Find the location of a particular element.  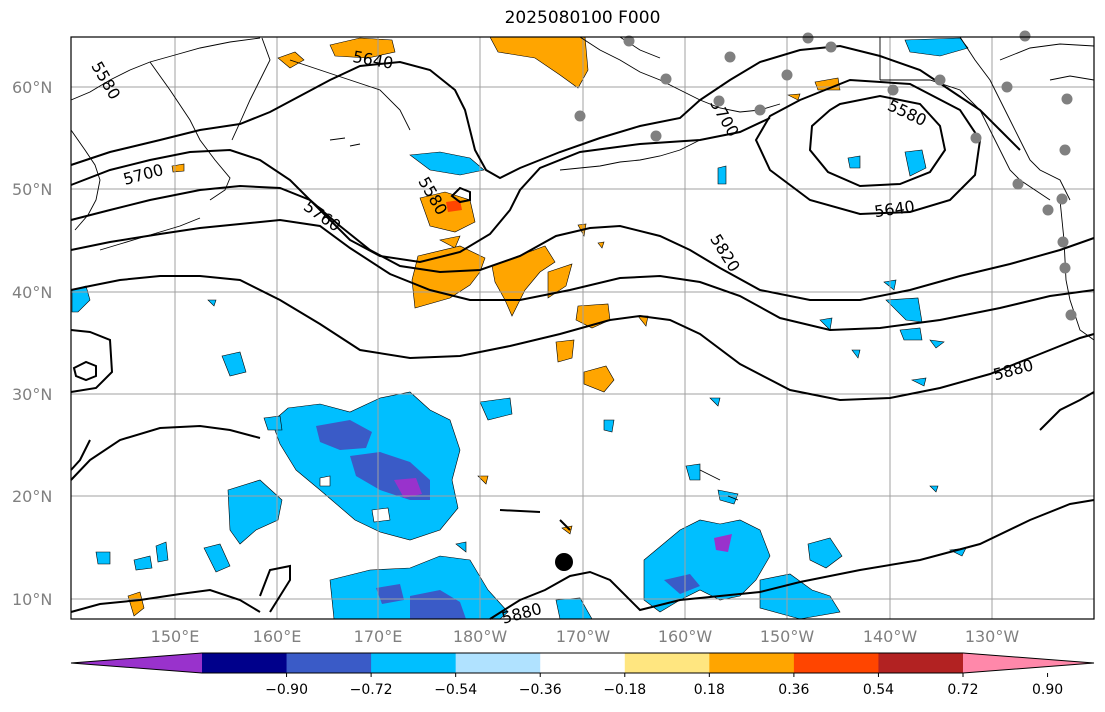

colorbar-extend-max is located at coordinates (1028, 663).